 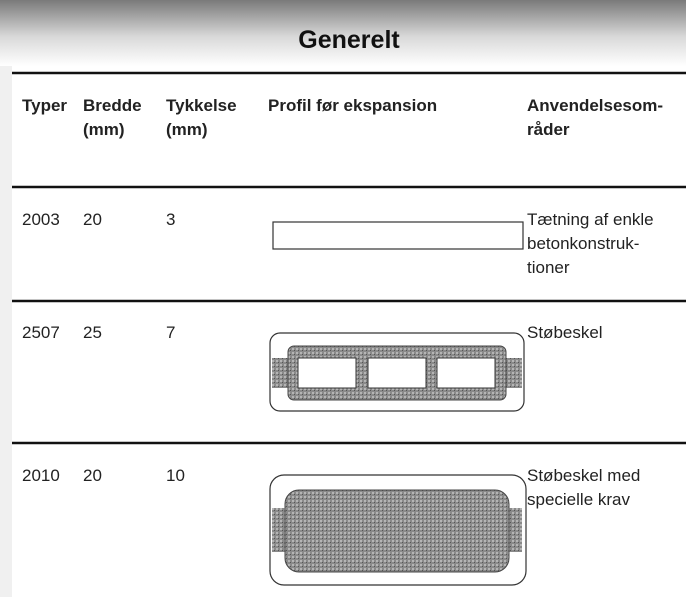 I want to click on table-cell: tioner, so click(x=548, y=267).